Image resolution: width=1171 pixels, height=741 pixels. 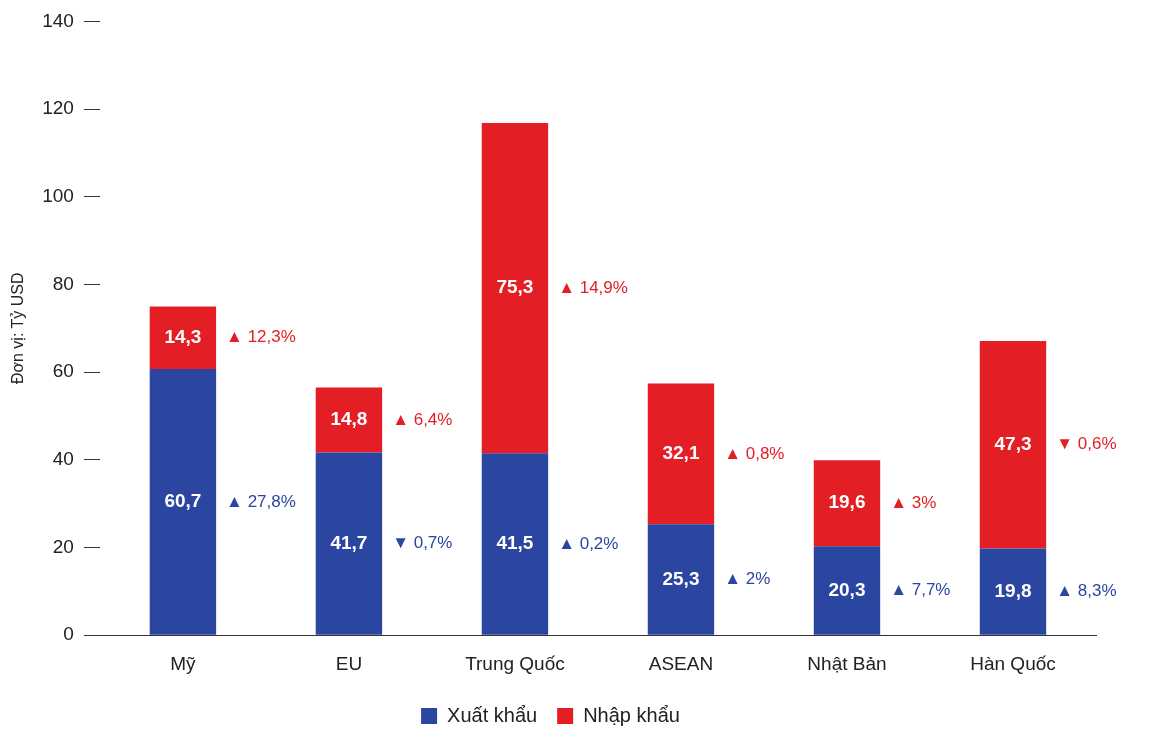 I want to click on annotation: ▲ 0,2%, so click(x=588, y=543).